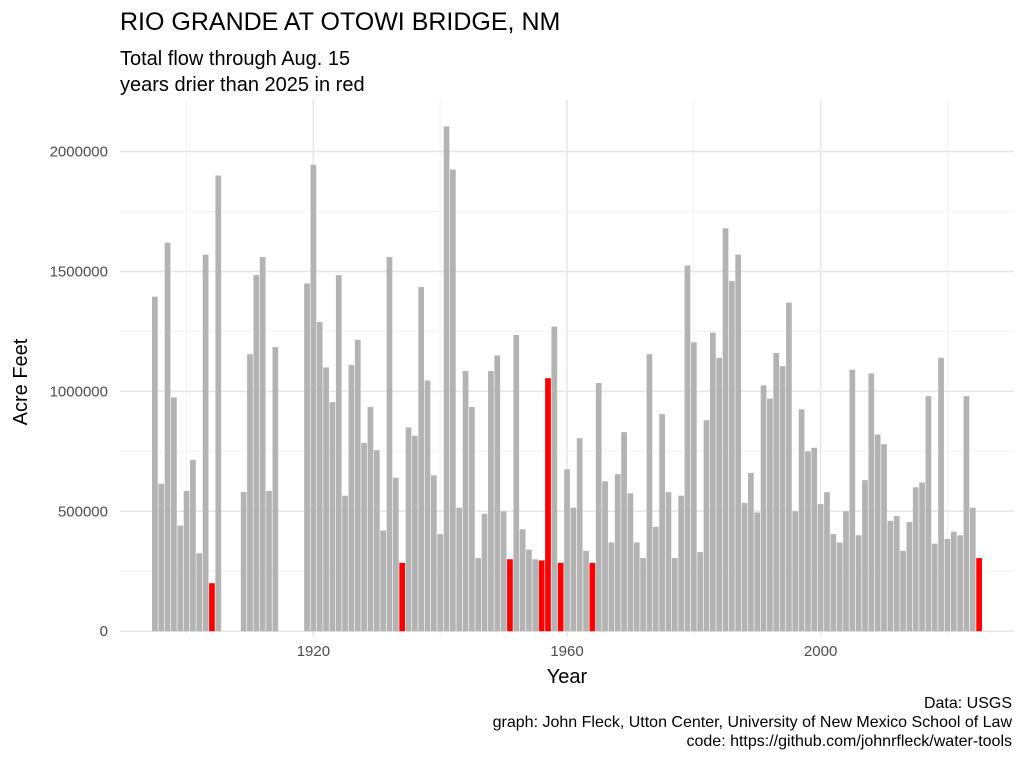  Describe the element at coordinates (313, 651) in the screenshot. I see `x-tick-label: 1920` at that location.